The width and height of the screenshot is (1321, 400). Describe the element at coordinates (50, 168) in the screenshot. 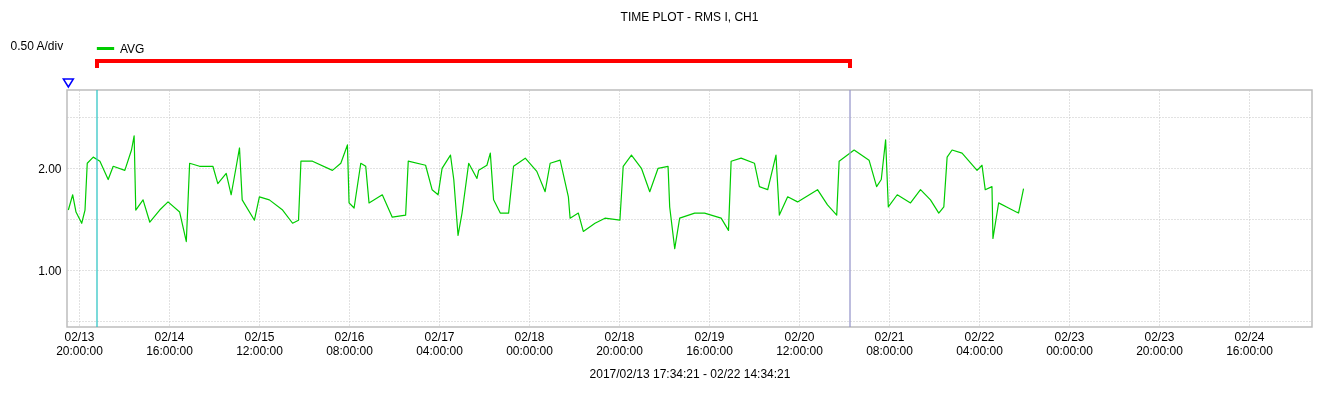

I see `y-tick-label: 2.00` at that location.